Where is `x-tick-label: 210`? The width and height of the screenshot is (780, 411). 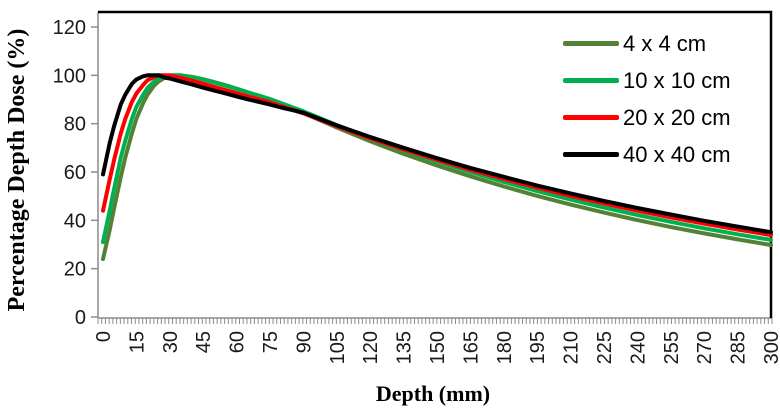
x-tick-label: 210 is located at coordinates (572, 347).